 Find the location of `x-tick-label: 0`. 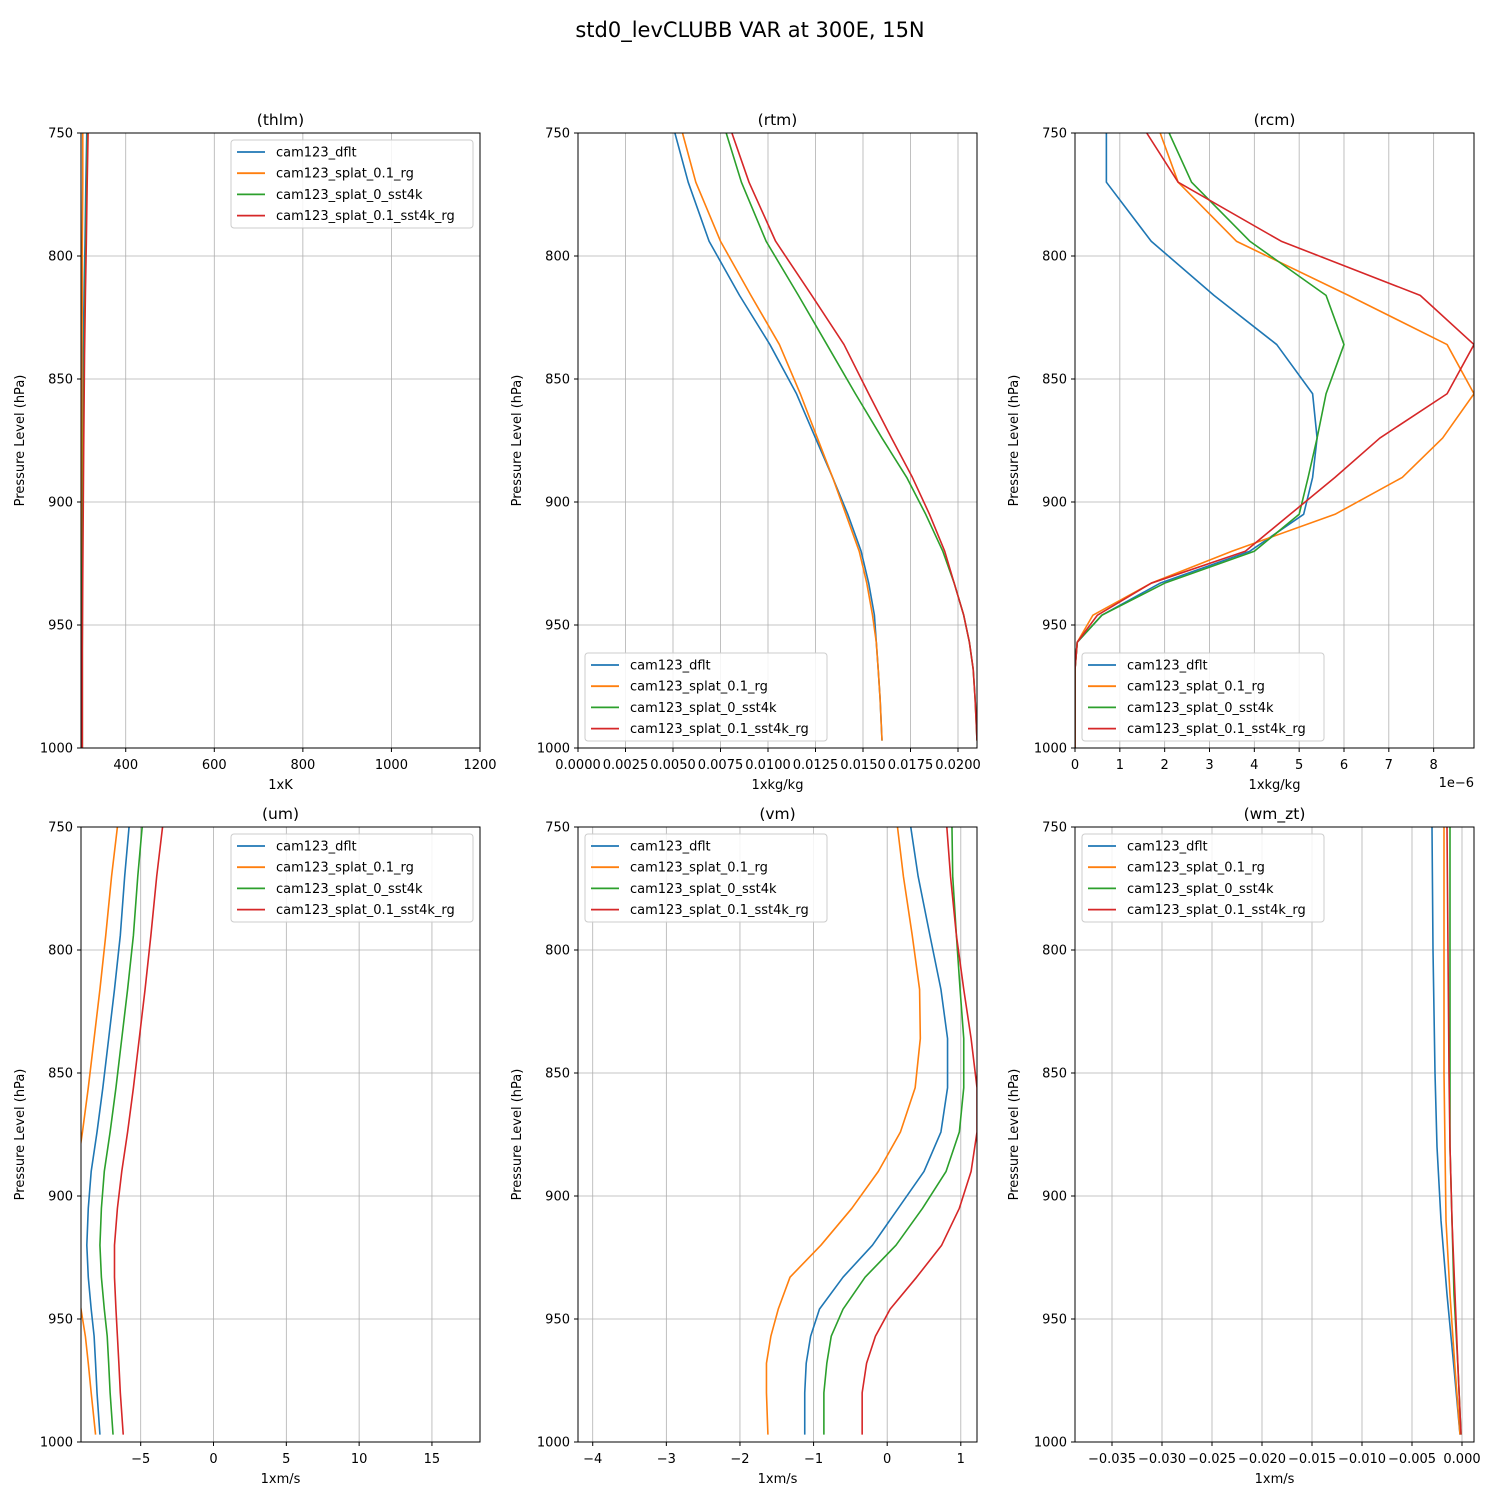

x-tick-label: 0 is located at coordinates (1075, 765).